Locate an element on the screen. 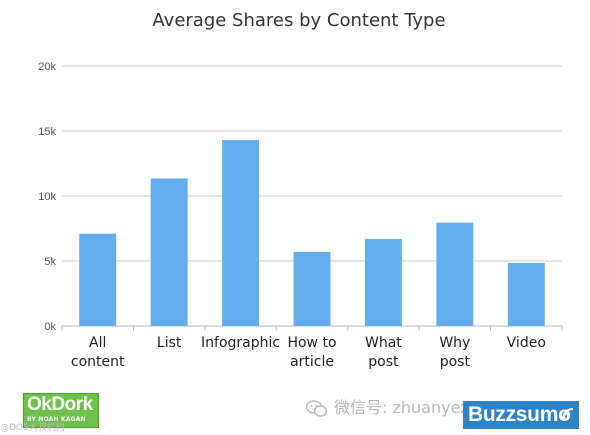 This screenshot has width=590, height=435. x-tick-label: List is located at coordinates (169, 343).